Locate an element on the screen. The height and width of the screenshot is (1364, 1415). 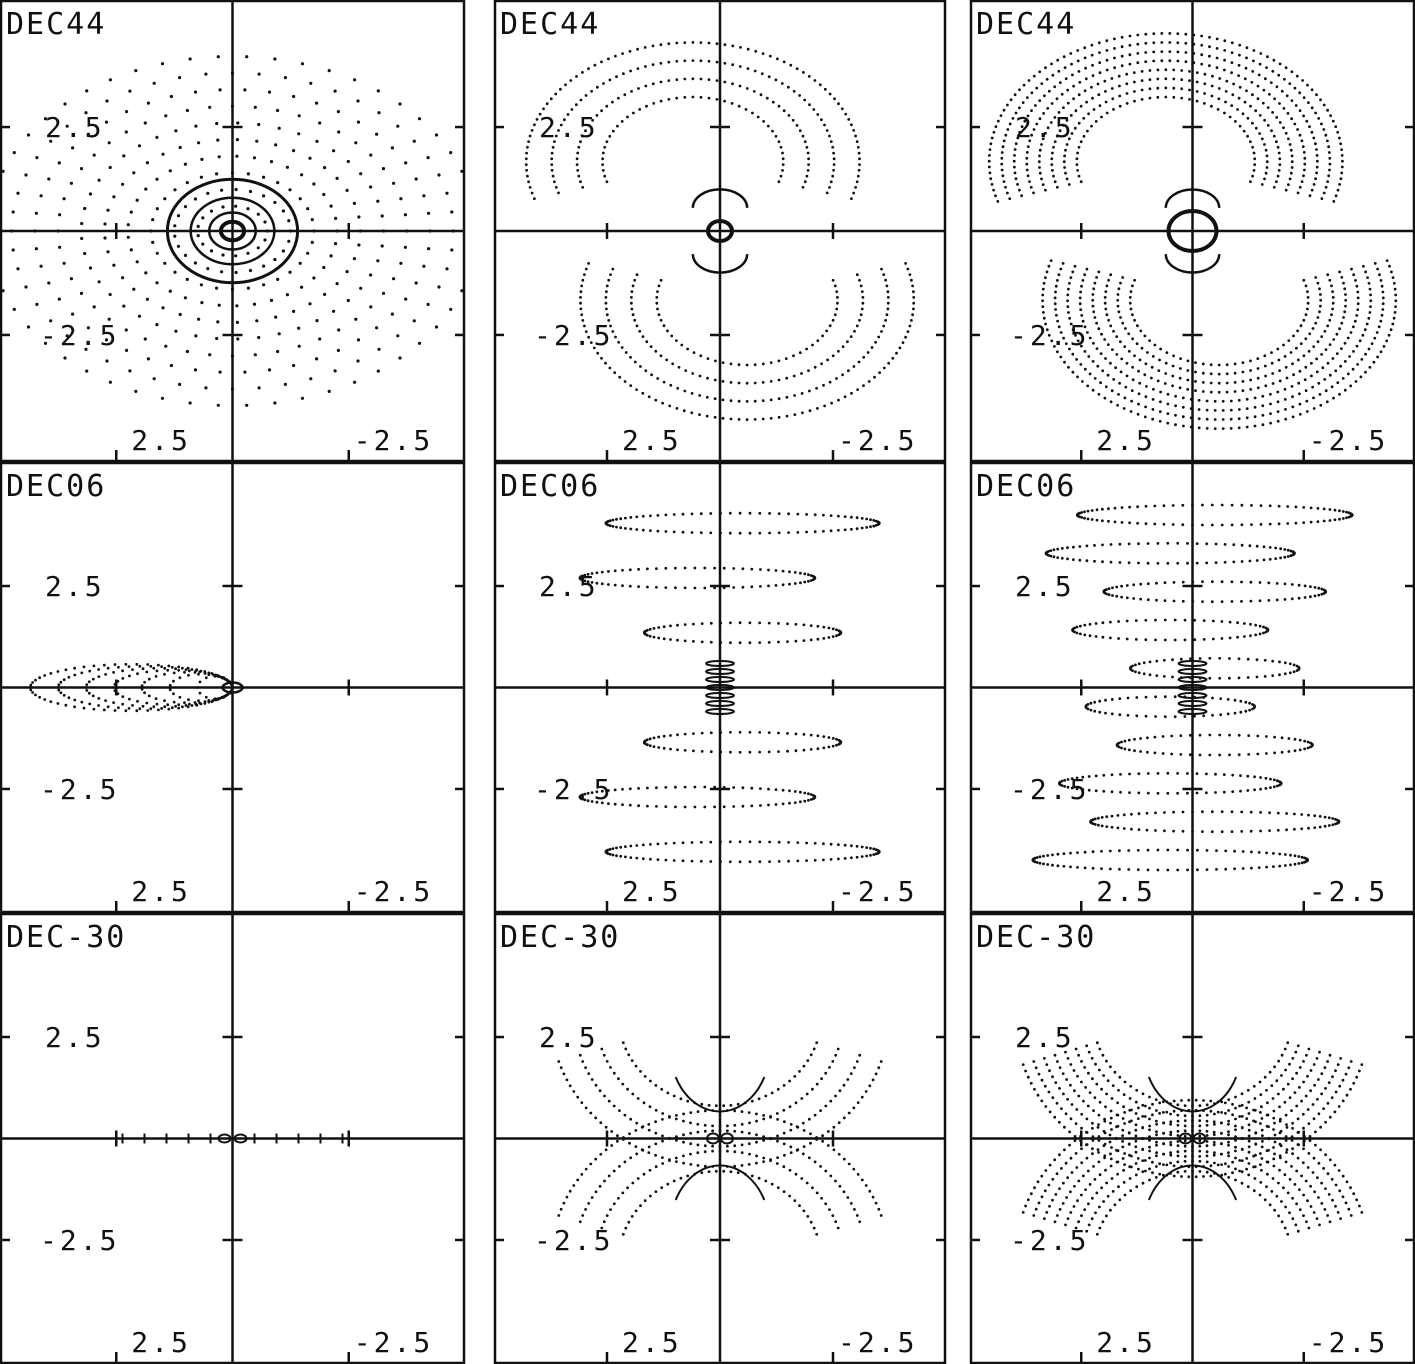
panel-1-dec44: DEC44 2.5 -2.5 2.5 -2.5 is located at coordinates (233, 231).